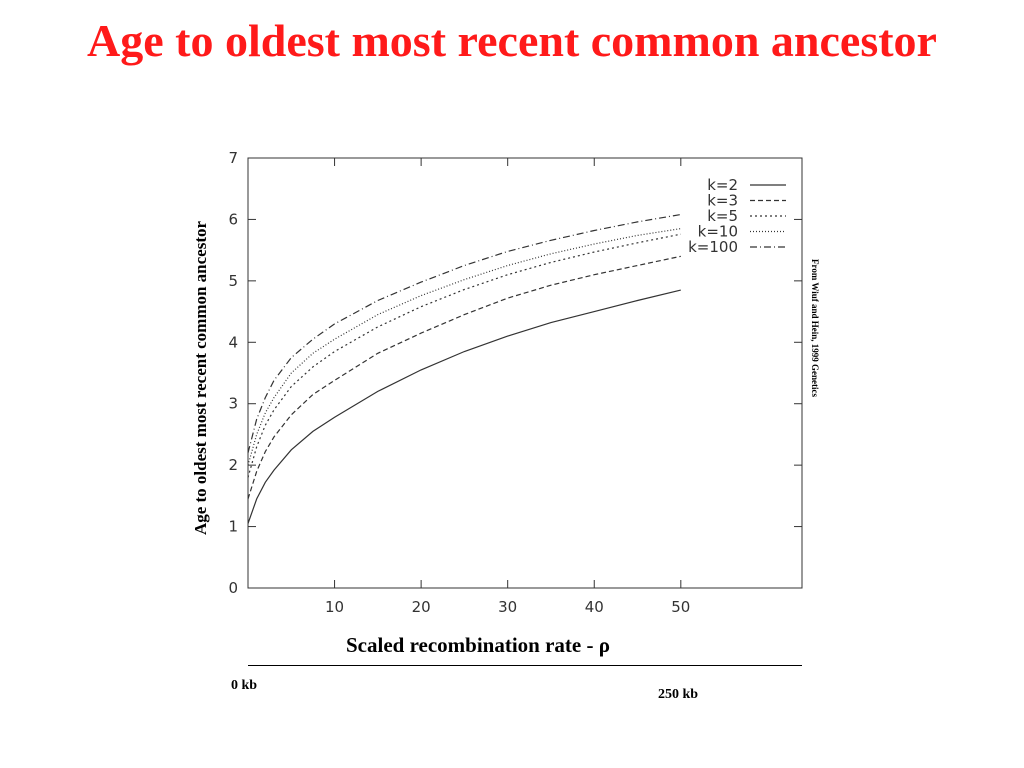  Describe the element at coordinates (233, 219) in the screenshot. I see `y-tick-label: 6` at that location.